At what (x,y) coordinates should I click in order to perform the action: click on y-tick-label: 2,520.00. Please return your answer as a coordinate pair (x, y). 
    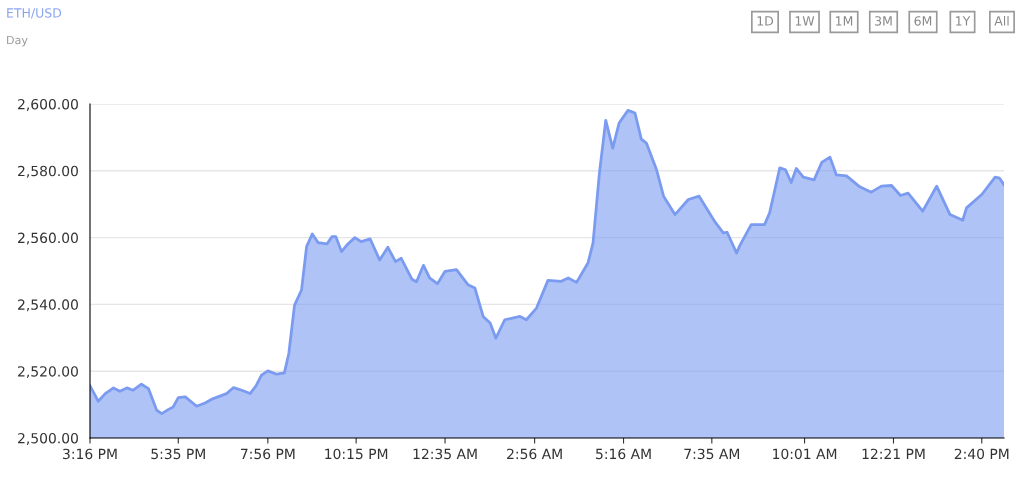
    Looking at the image, I should click on (48, 372).